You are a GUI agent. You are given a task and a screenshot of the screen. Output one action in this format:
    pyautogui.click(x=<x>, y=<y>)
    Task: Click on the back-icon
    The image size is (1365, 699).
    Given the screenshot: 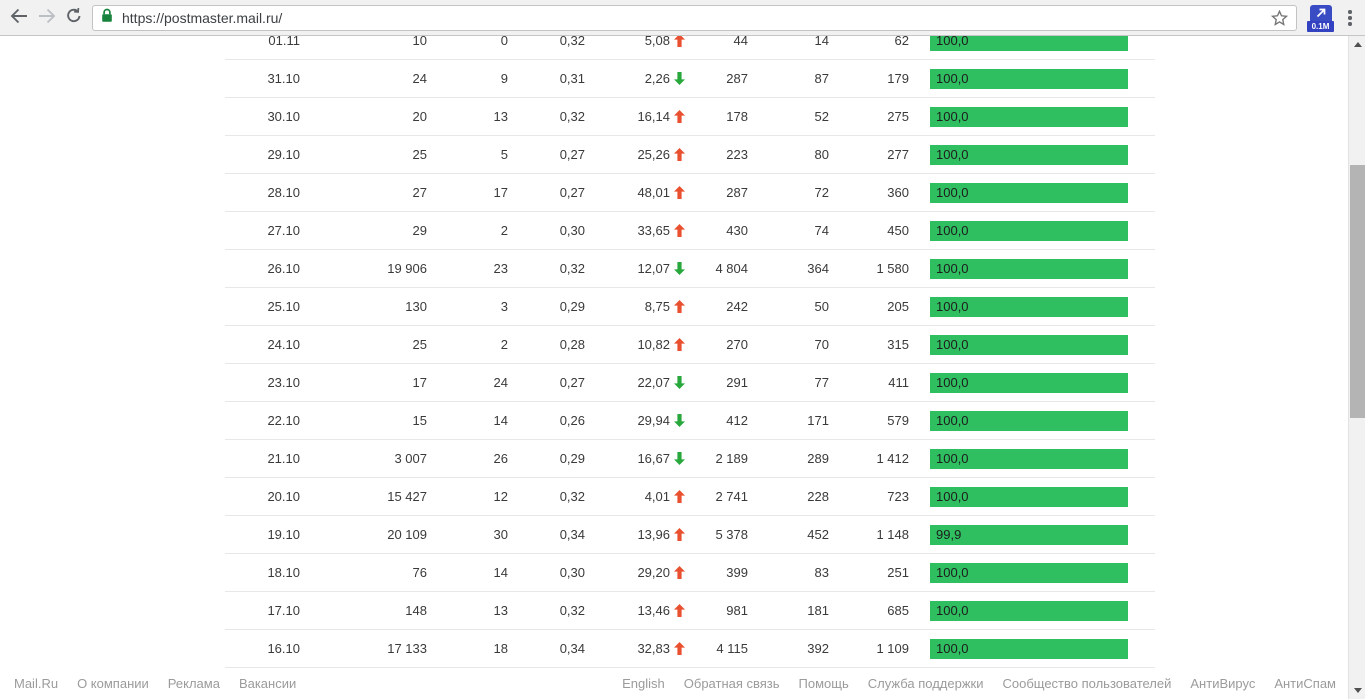 What is the action you would take?
    pyautogui.click(x=19, y=18)
    